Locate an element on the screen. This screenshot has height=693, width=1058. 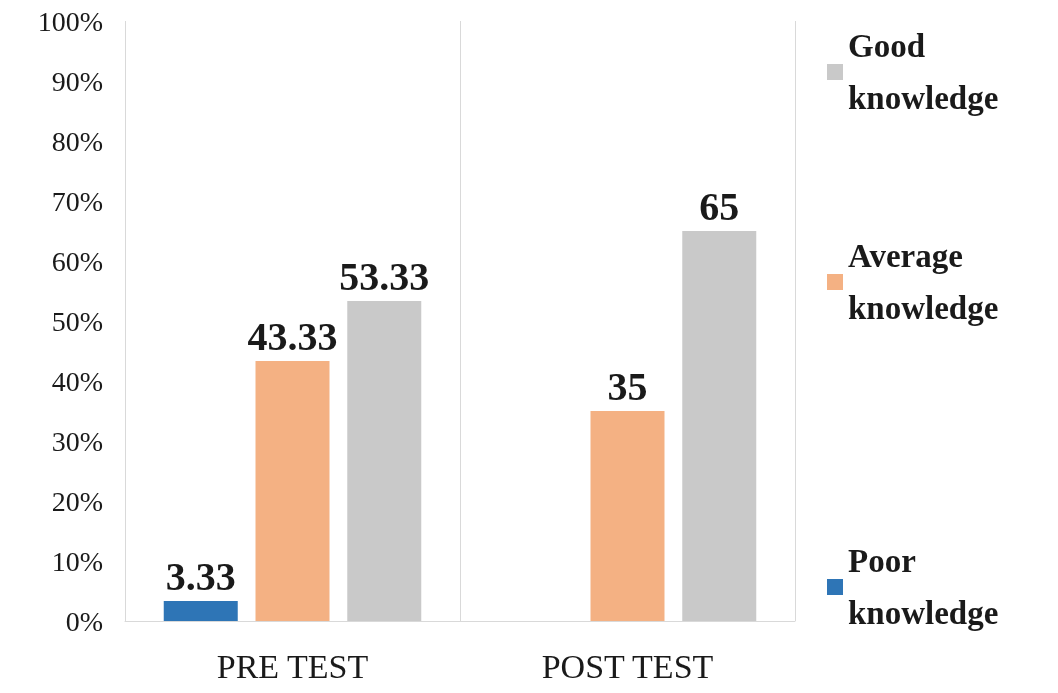
x-tick-label: PRE TEST is located at coordinates (292, 666).